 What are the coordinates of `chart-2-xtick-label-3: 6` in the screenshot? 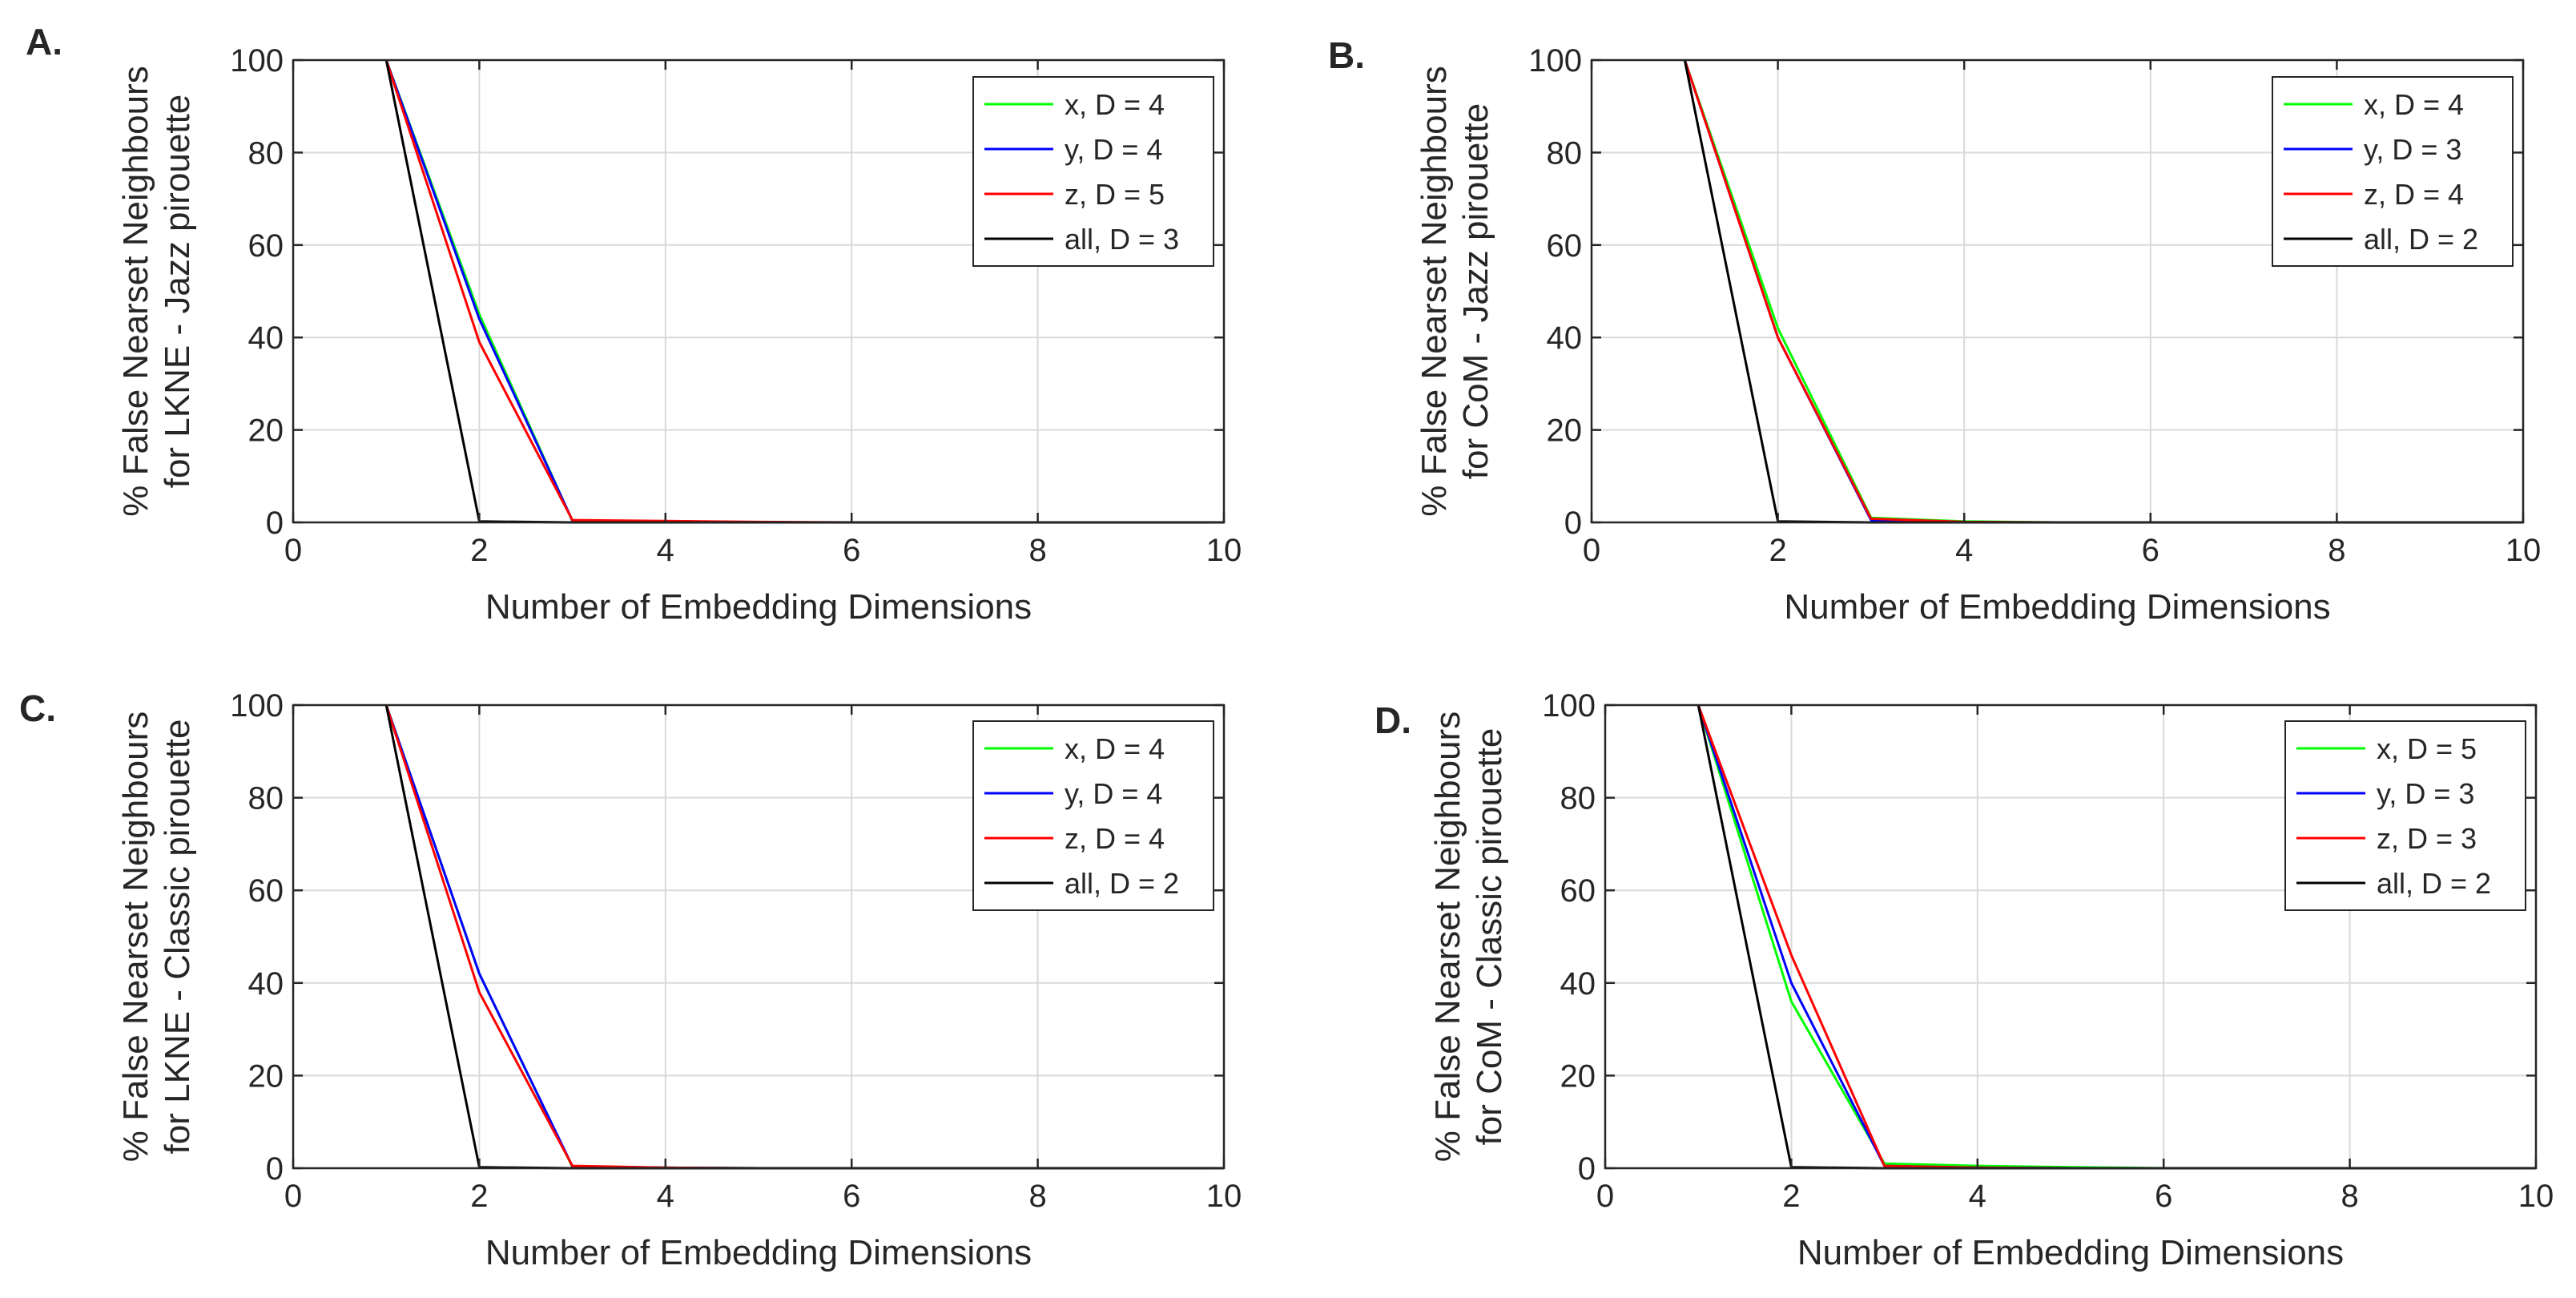 It's located at (851, 1197).